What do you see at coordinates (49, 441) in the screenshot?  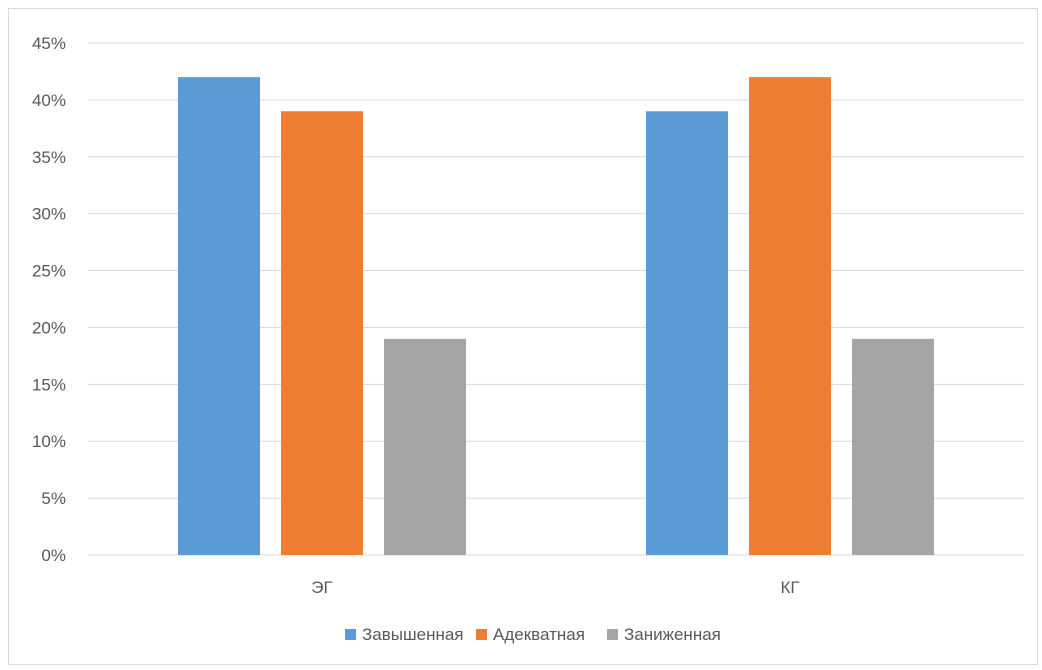 I see `y-tick-label: 10%` at bounding box center [49, 441].